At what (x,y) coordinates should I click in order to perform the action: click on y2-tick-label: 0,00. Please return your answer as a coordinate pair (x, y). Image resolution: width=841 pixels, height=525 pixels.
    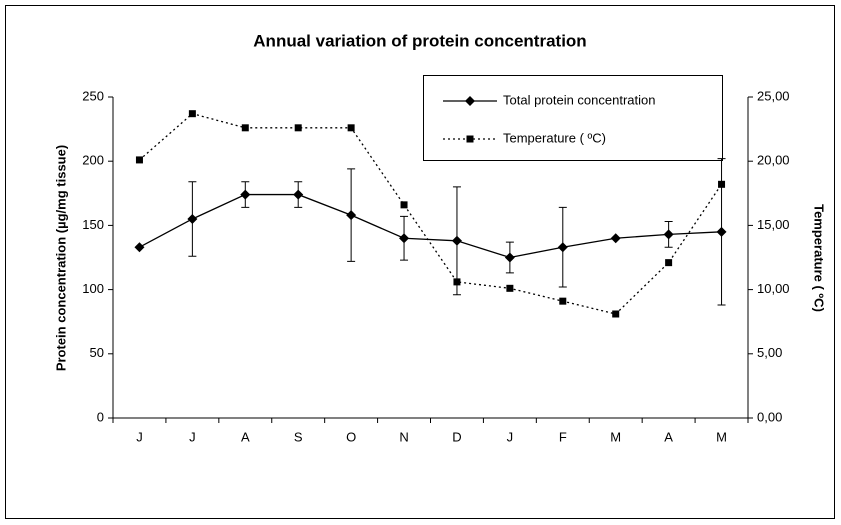
    Looking at the image, I should click on (769, 416).